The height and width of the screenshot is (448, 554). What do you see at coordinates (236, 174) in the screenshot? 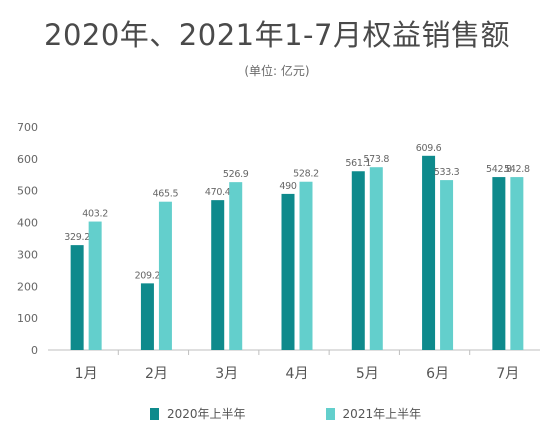
I see `data-label: 526.9` at bounding box center [236, 174].